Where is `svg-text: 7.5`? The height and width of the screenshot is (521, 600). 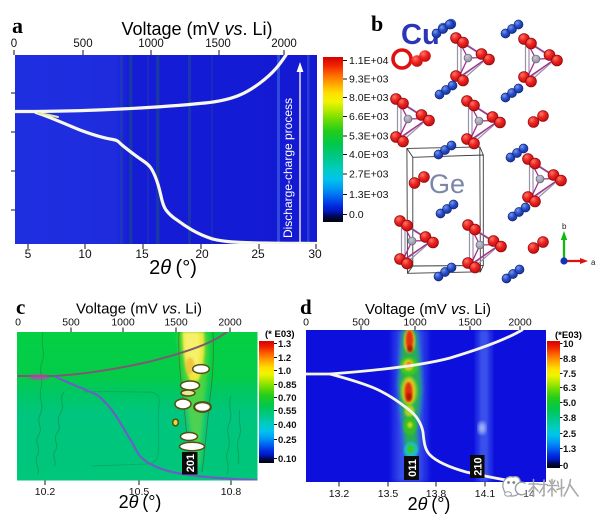 svg-text: 7.5 is located at coordinates (570, 374).